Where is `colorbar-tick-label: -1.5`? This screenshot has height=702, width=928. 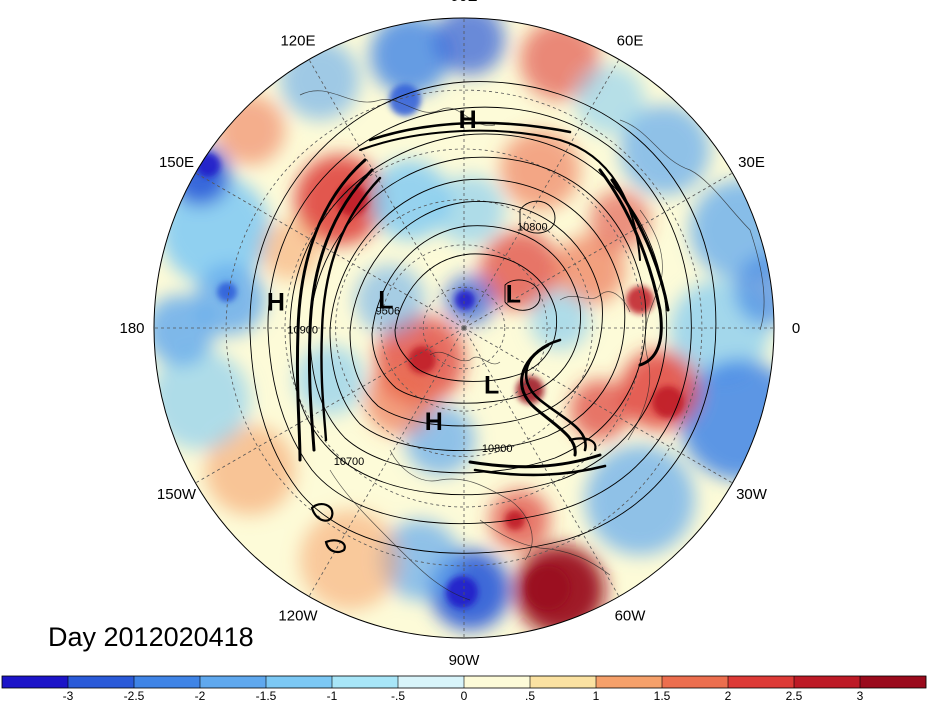
colorbar-tick-label: -1.5 is located at coordinates (266, 695).